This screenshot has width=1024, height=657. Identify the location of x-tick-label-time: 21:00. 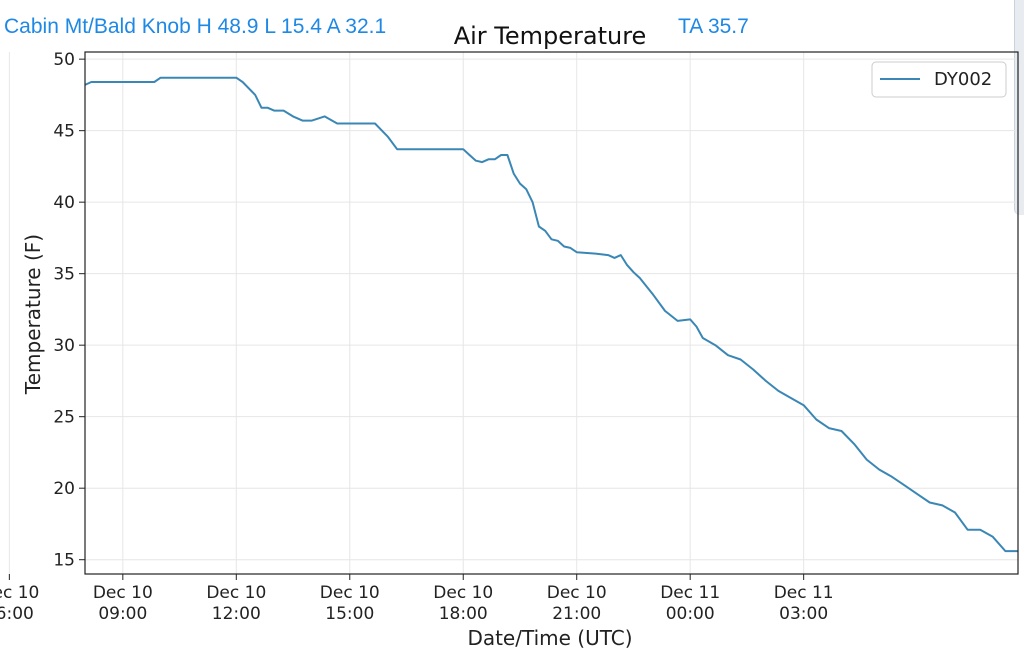
(576, 614).